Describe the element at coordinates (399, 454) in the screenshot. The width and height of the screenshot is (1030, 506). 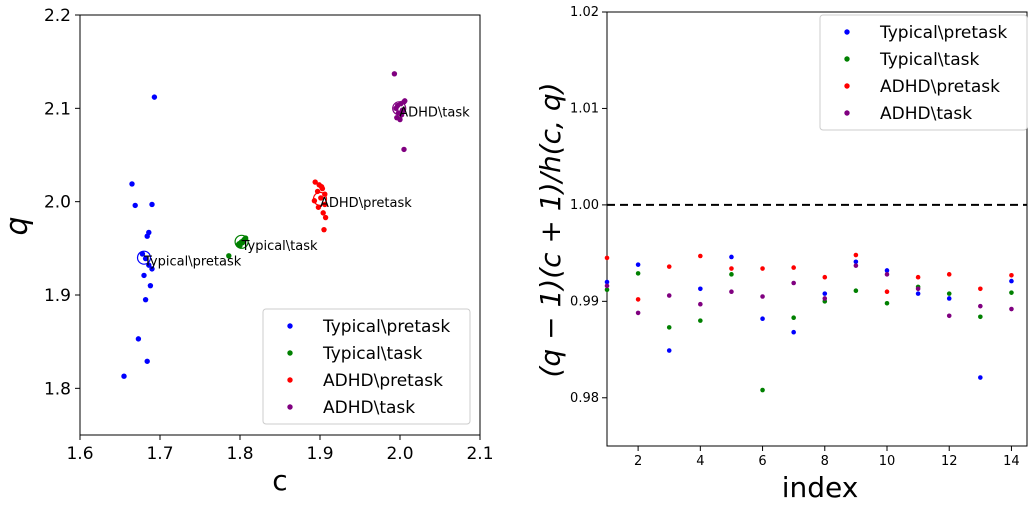
I see `x-tick-label-left: 2.0` at that location.